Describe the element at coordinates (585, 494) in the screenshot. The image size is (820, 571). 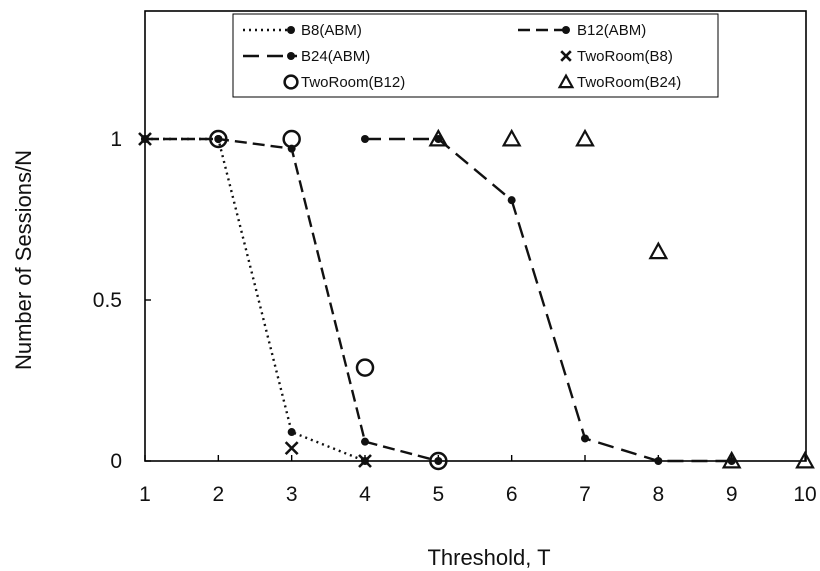
I see `x-tick-label: 7` at that location.